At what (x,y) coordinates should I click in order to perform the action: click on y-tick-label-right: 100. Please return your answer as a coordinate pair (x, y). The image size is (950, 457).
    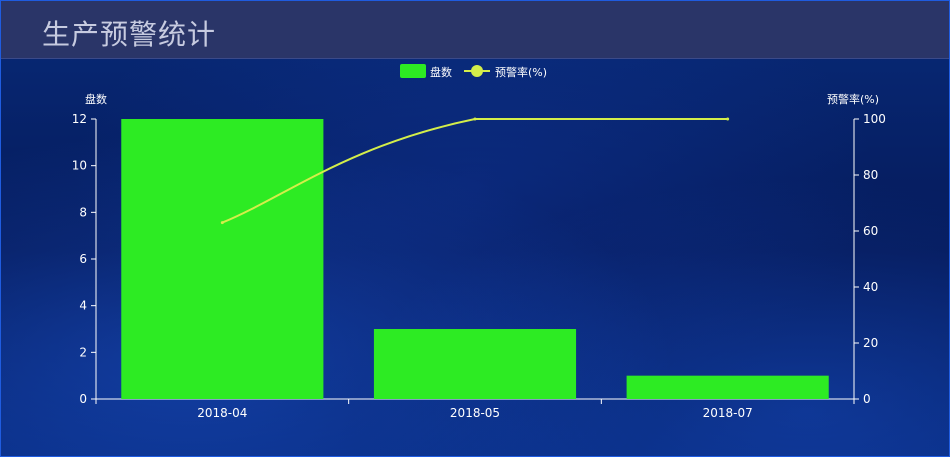
    Looking at the image, I should click on (874, 119).